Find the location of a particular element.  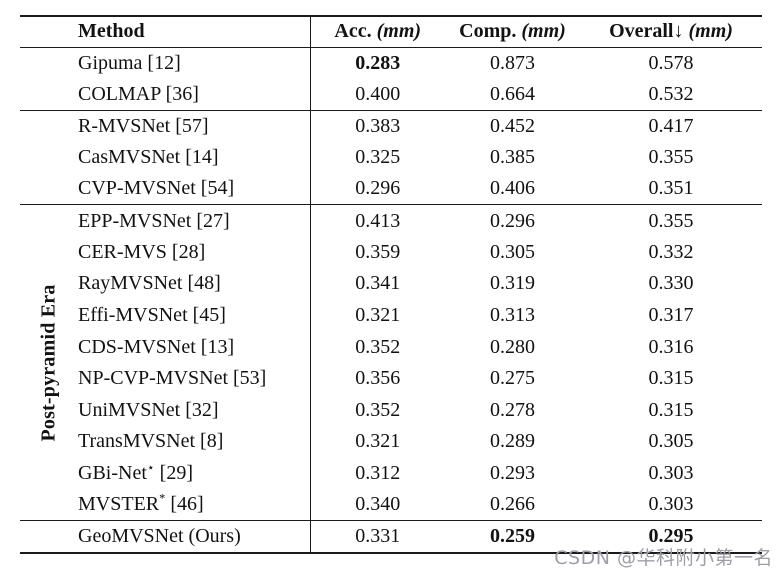

column-header-comp: Comp. (mm) is located at coordinates (512, 31).